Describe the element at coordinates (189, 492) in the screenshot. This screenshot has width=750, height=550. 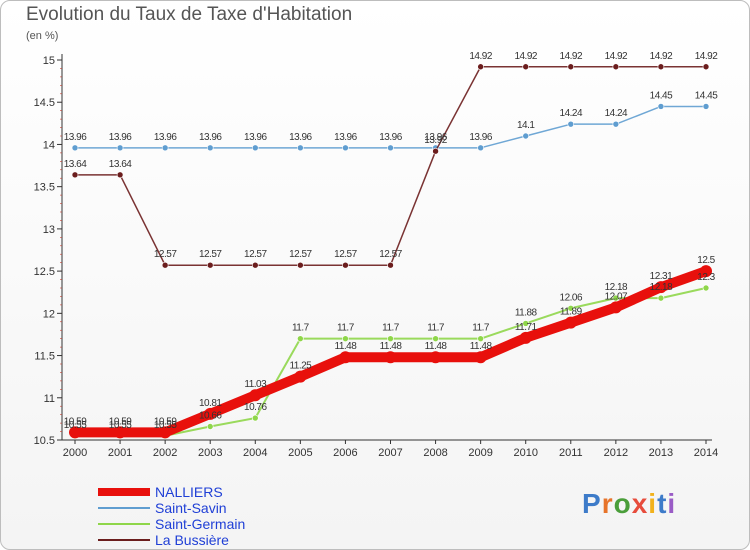
I see `legend-label-nalliers: NALLIERS` at that location.